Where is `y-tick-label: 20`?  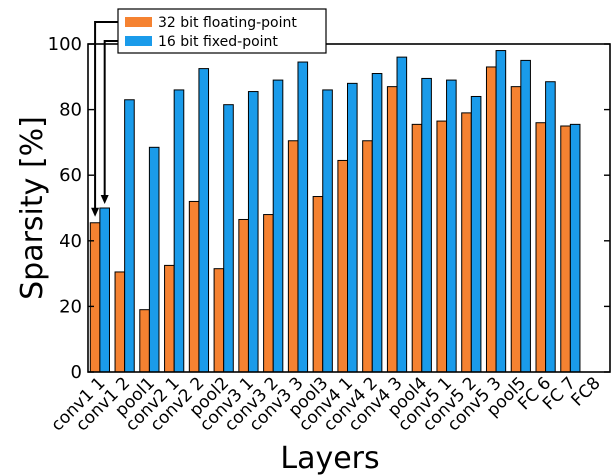
y-tick-label: 20 is located at coordinates (70, 306).